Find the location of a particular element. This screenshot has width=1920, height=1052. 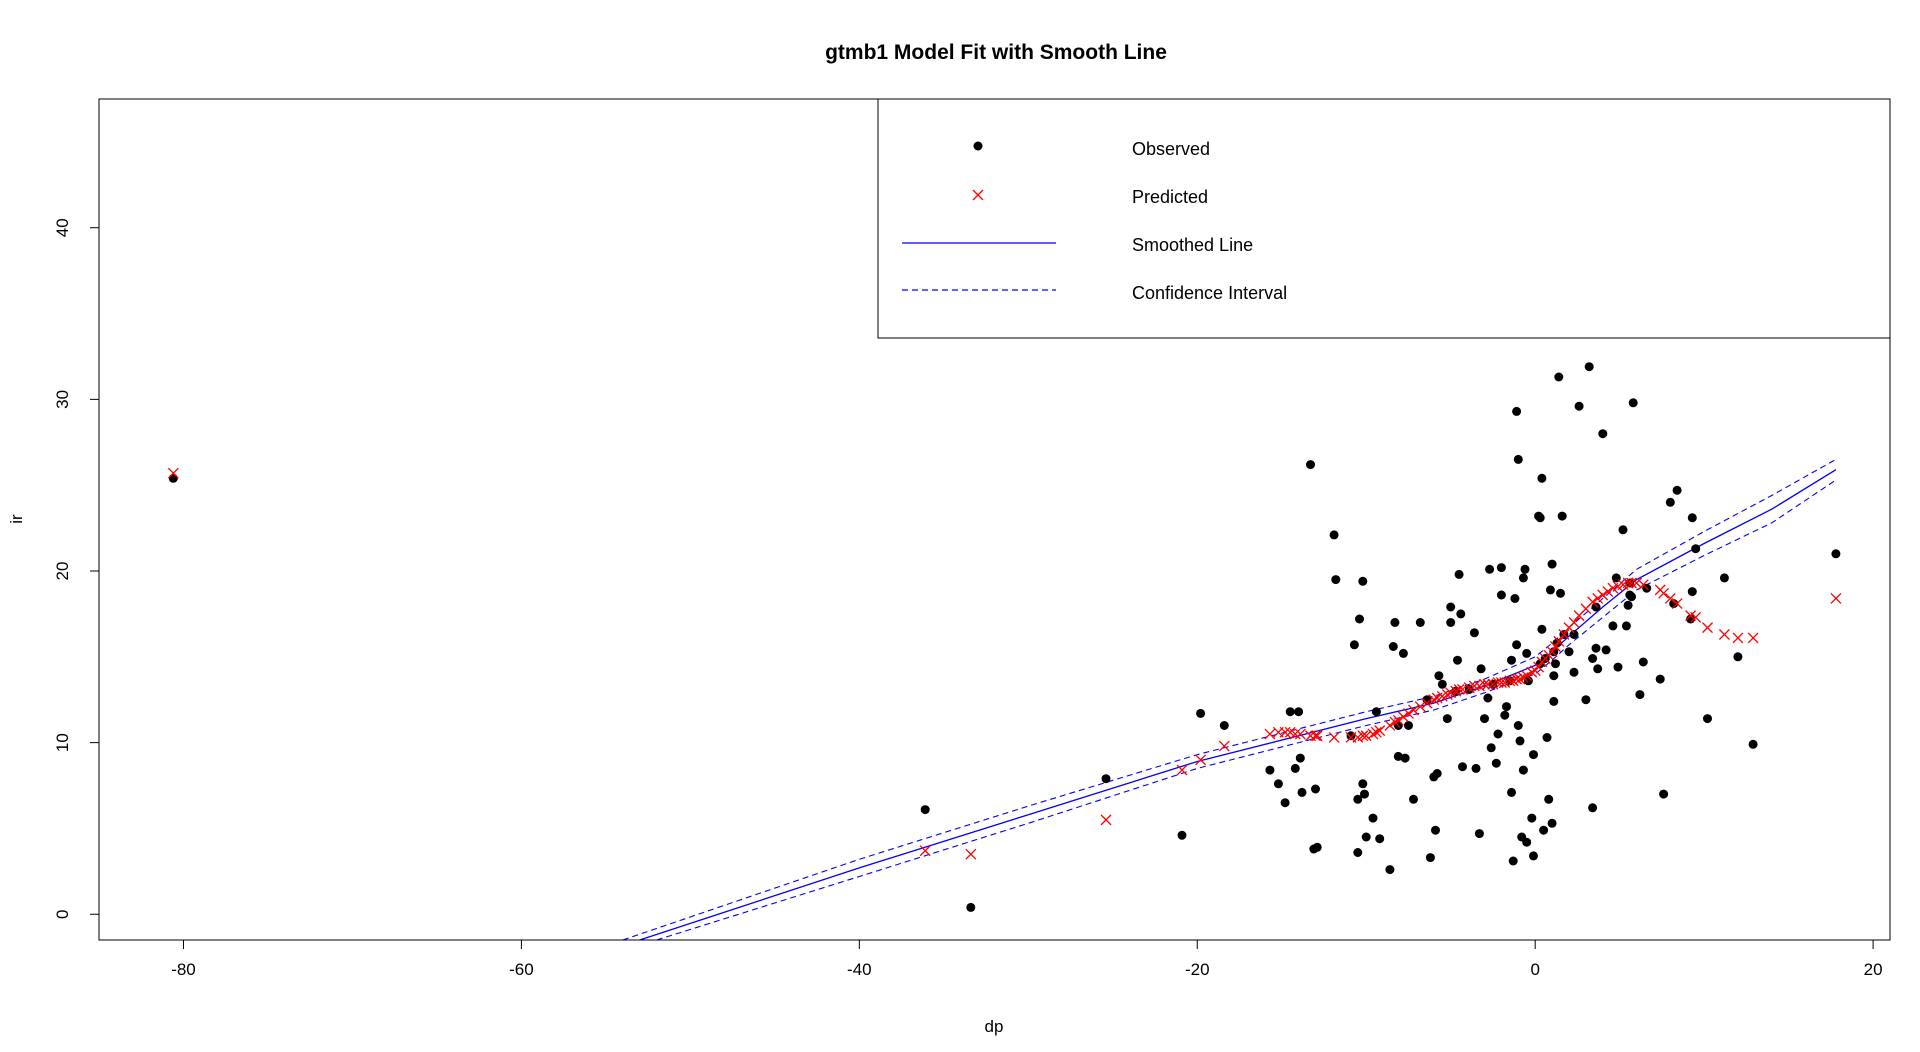

legend-observed-label: Observed is located at coordinates (1171, 149).